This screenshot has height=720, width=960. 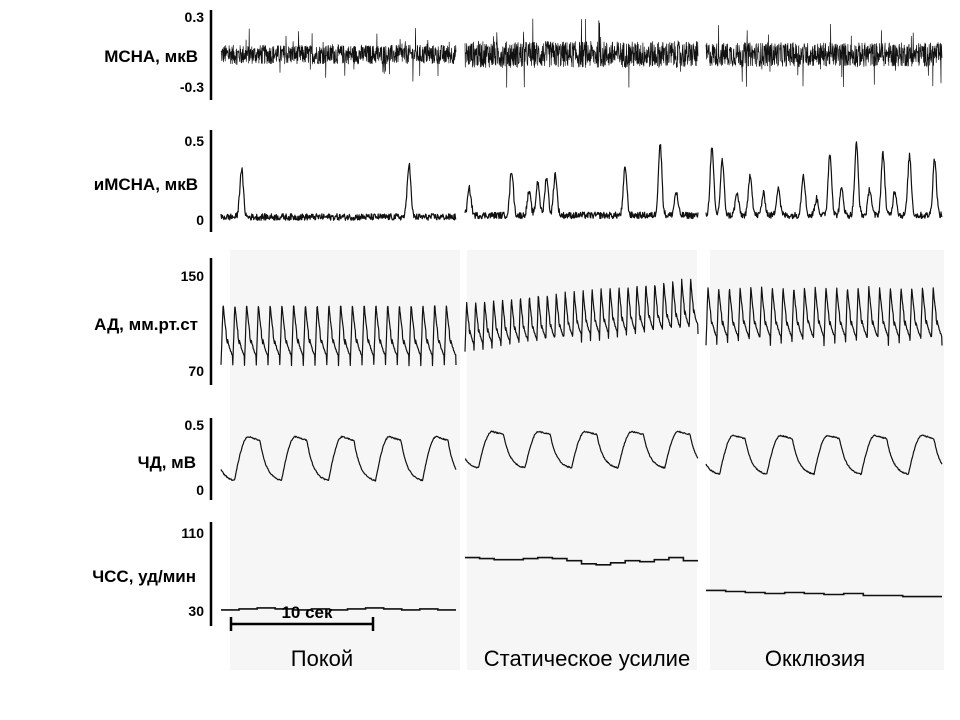 I want to click on imsna-label: иМСНА, мкВ, so click(x=146, y=184).